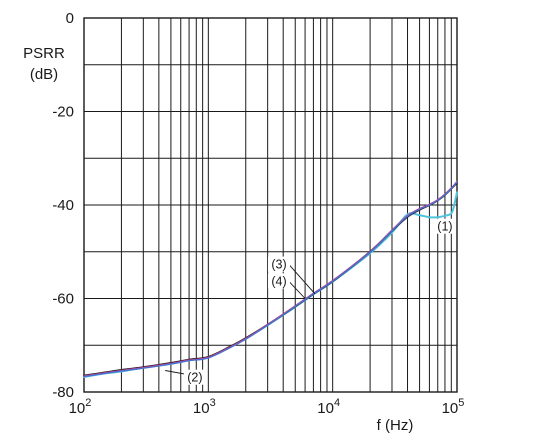 This screenshot has width=540, height=438. I want to click on annotation-label: (4), so click(278, 281).